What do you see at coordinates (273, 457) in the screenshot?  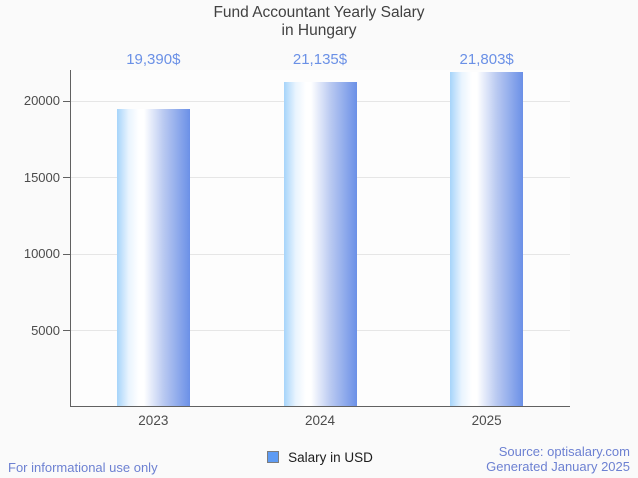 I see `legend-swatch-icon` at bounding box center [273, 457].